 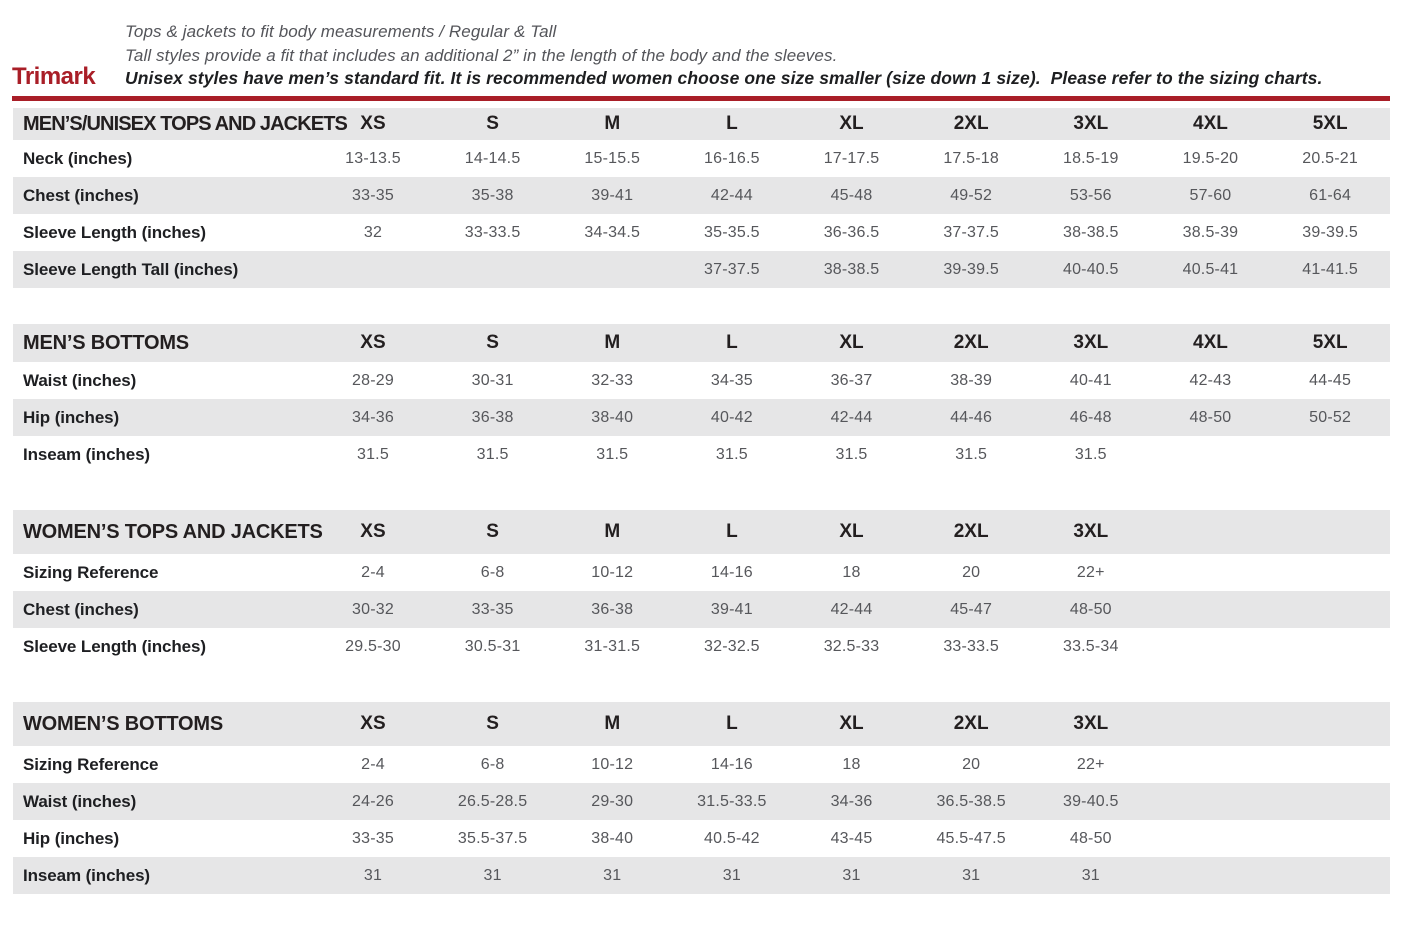 What do you see at coordinates (851, 646) in the screenshot?
I see `size-value-cell: 32.5-33` at bounding box center [851, 646].